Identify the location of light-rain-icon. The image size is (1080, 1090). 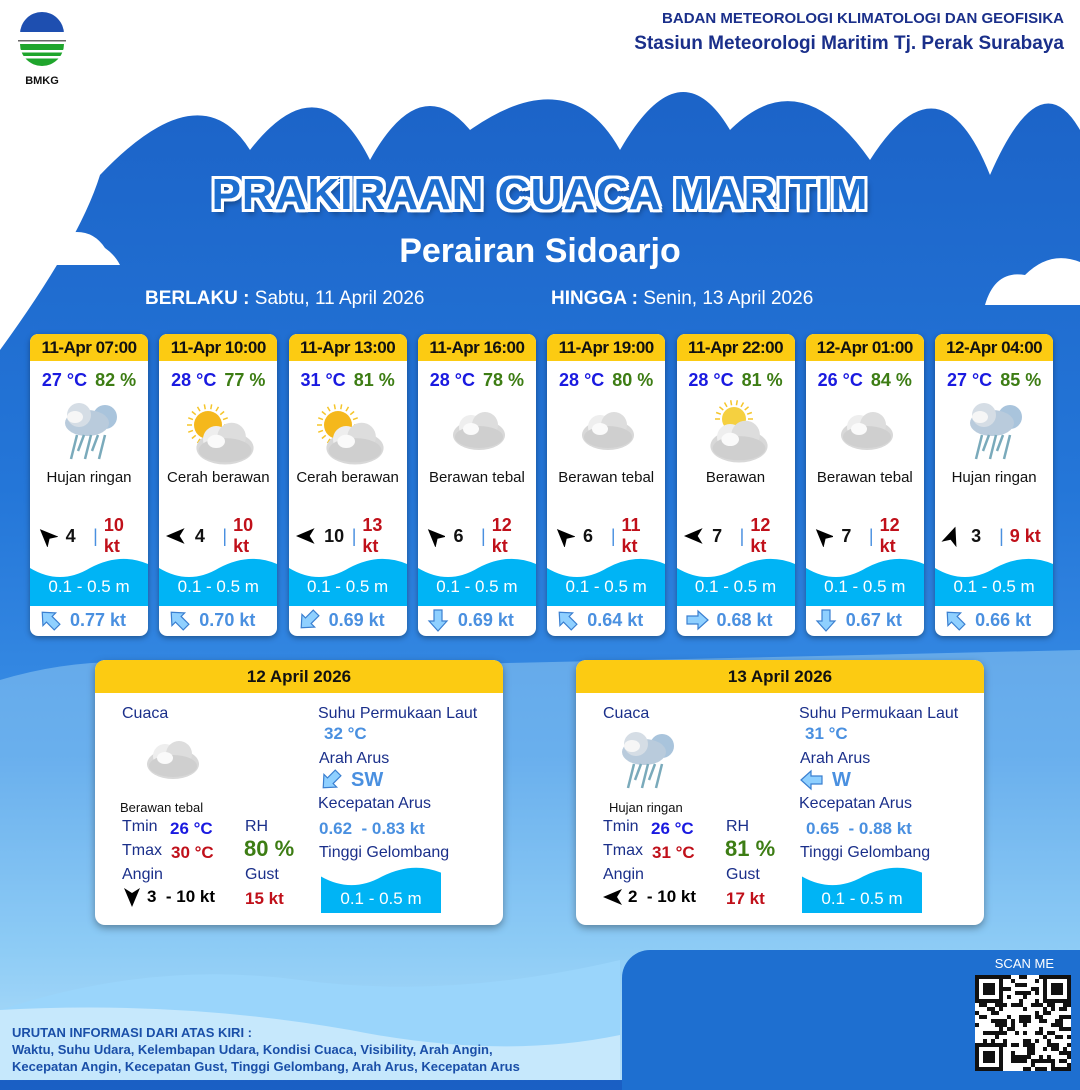
(646, 763).